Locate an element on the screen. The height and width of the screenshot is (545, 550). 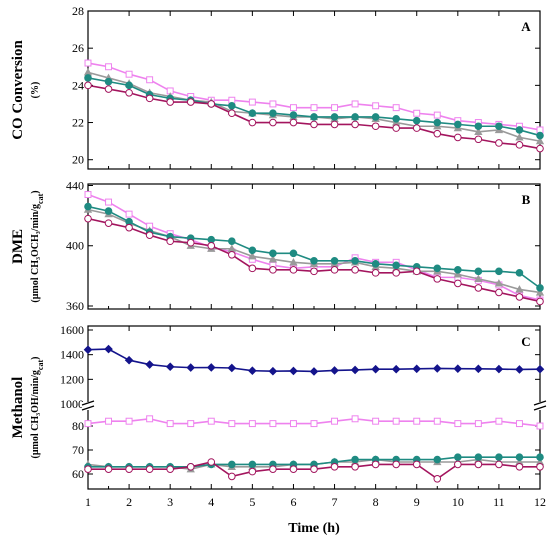
y-axis-unit: (μmol CH₃OH/min/gcat) is located at coordinates (37, 408).